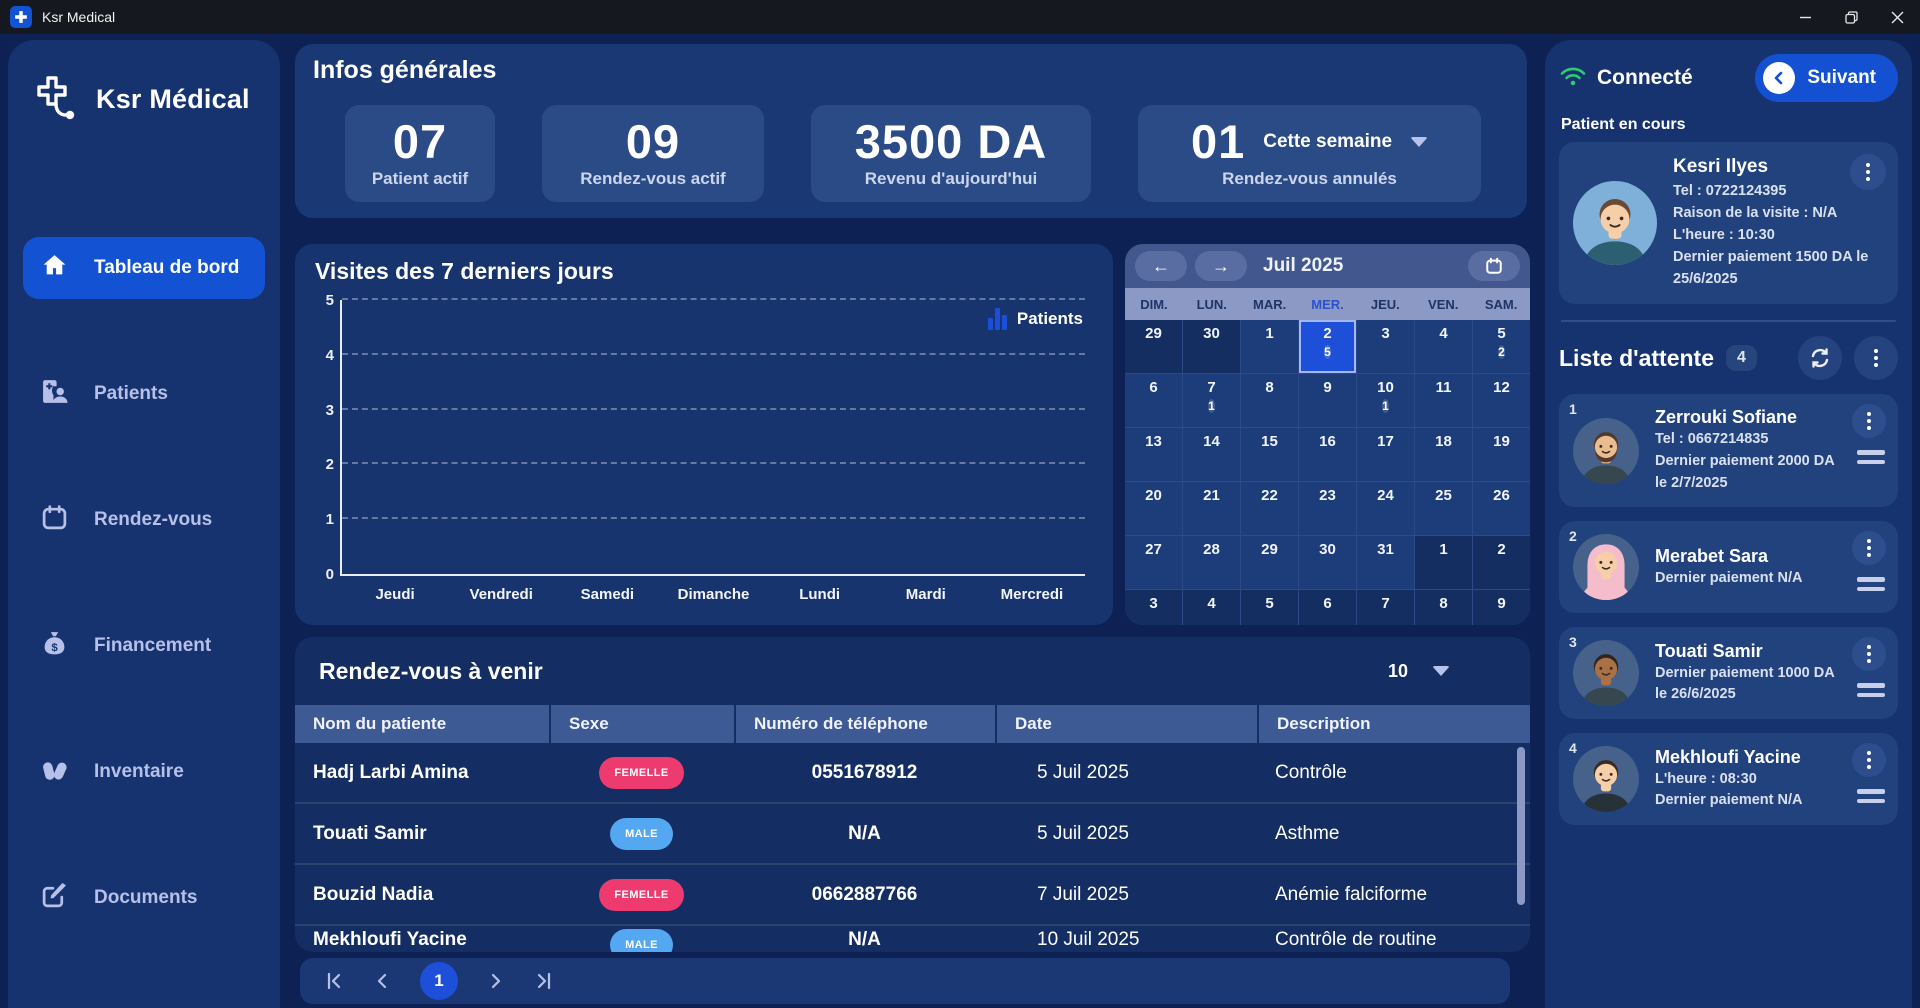  I want to click on patient-menu-button, so click(1868, 172).